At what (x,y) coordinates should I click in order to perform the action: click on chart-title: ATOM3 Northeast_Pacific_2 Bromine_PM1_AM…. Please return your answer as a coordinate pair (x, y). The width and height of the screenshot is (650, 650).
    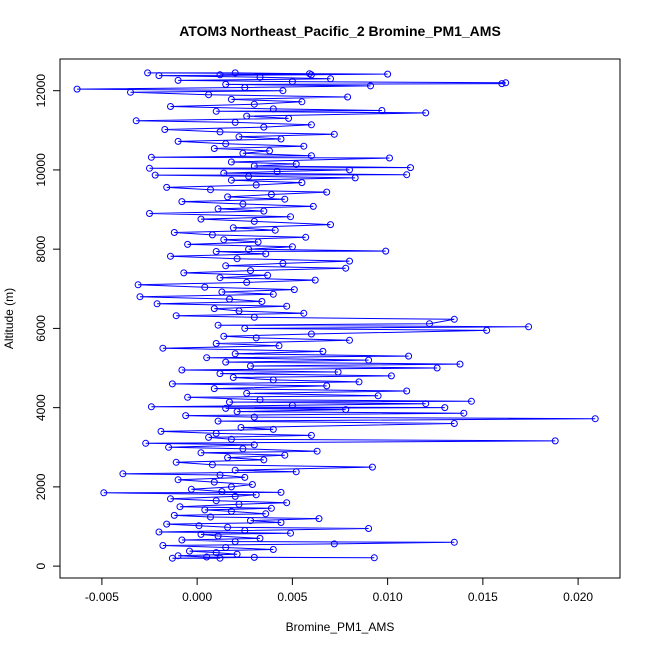
    Looking at the image, I should click on (340, 31).